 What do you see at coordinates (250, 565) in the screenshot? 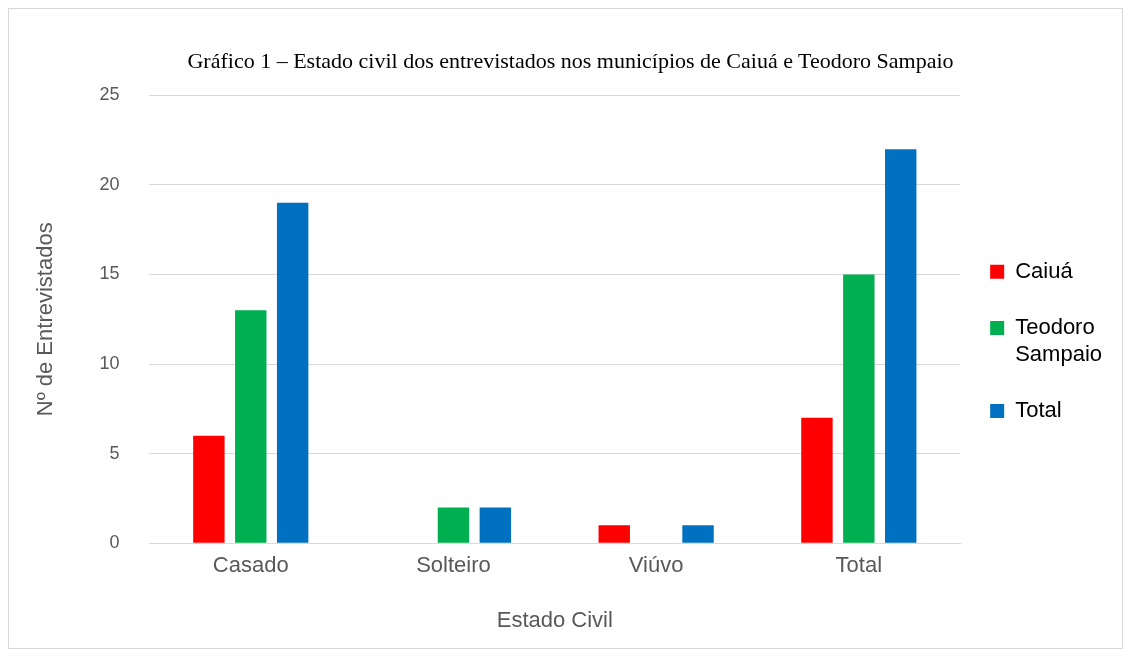
I see `x-tick-label: Casado` at bounding box center [250, 565].